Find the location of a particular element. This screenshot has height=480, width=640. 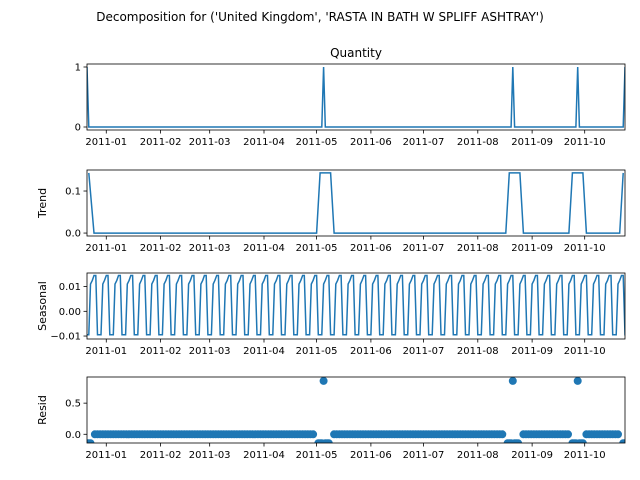

y-tick-label: −0.01 is located at coordinates (65, 337).